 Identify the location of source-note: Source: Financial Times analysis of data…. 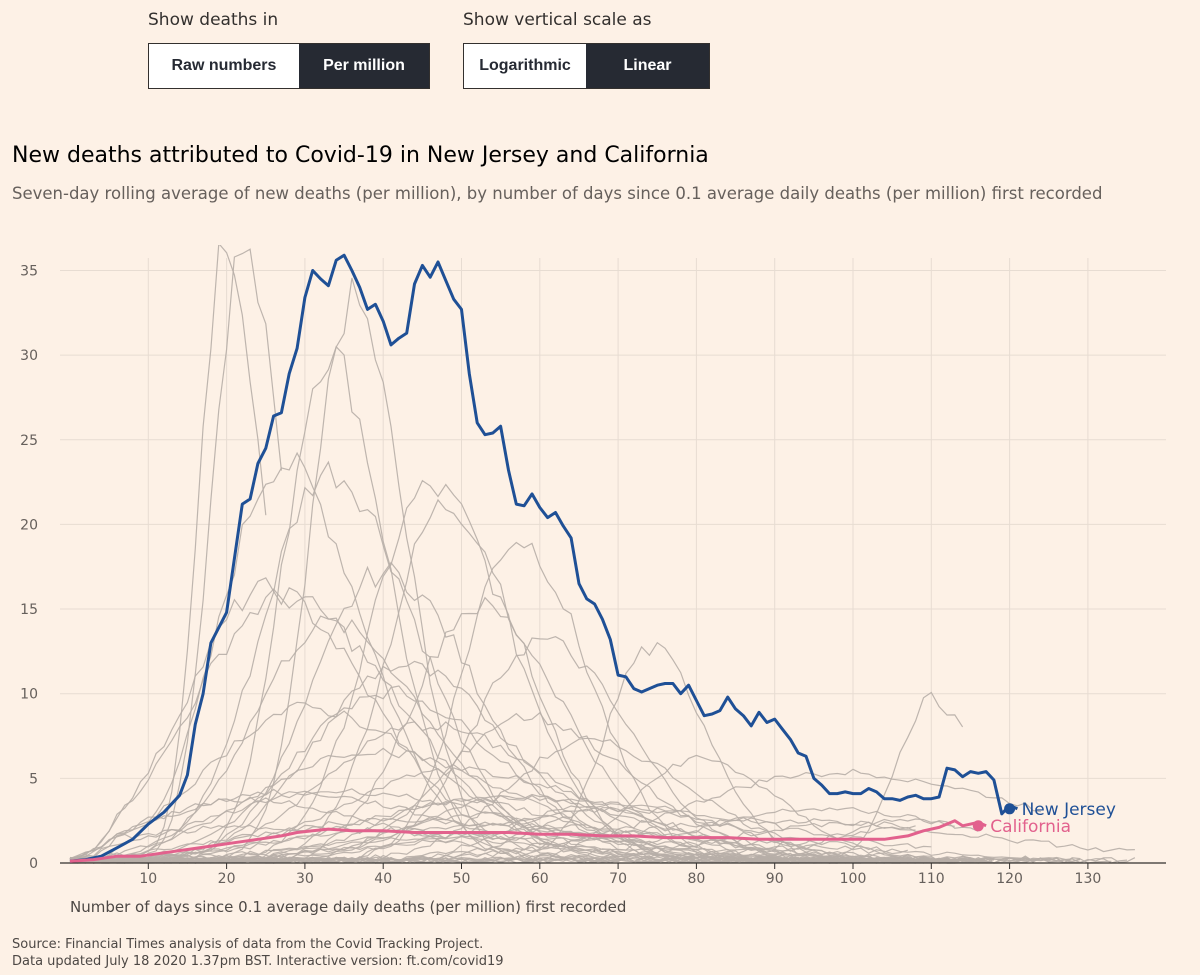
(258, 953).